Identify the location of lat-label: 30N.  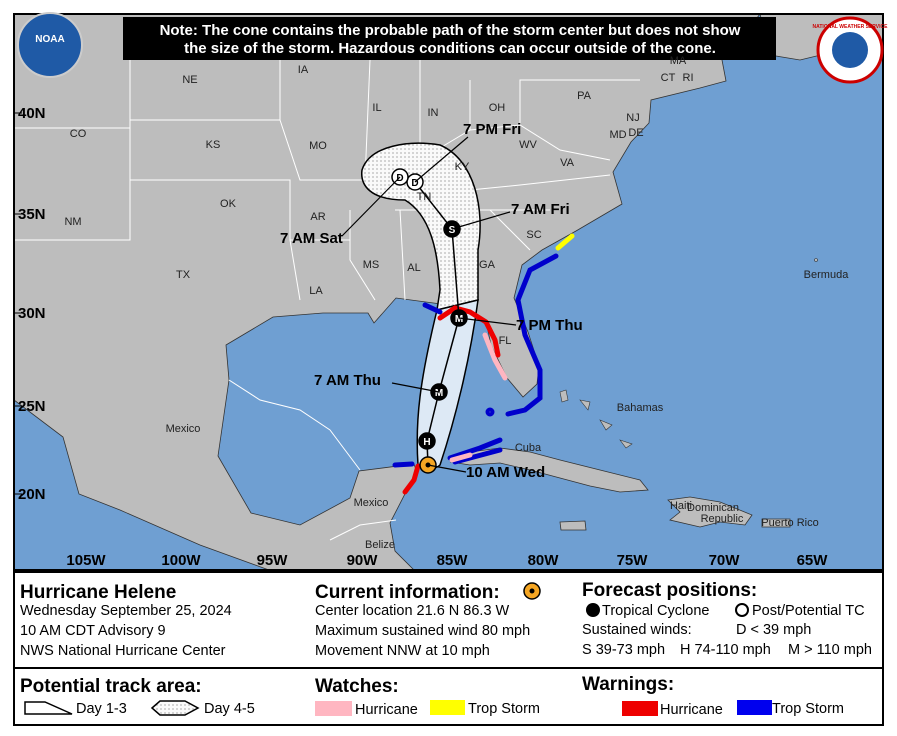
(32, 313).